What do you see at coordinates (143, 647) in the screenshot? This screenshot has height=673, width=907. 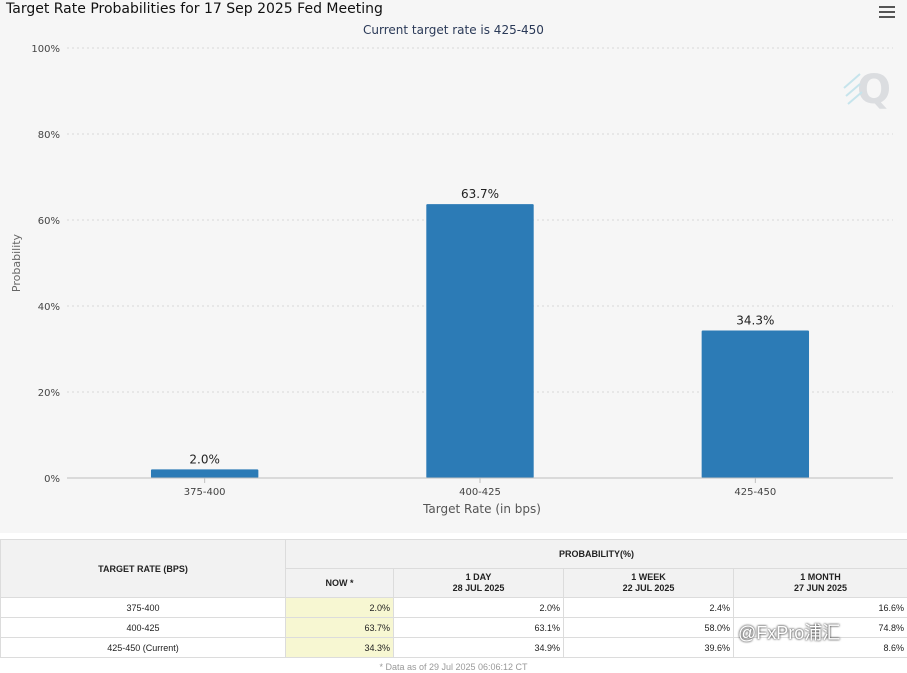 I see `cell-rate: 425-450 (Current)` at bounding box center [143, 647].